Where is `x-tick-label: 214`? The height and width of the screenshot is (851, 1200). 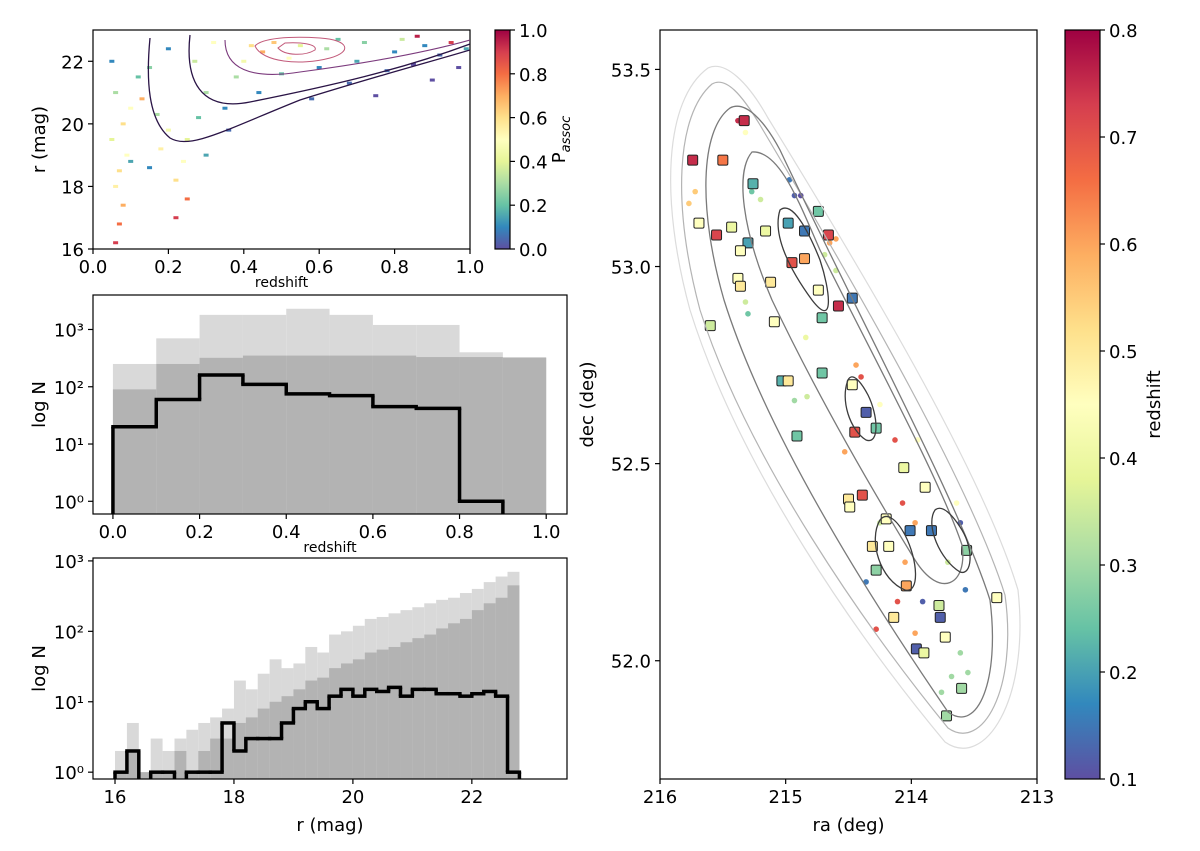 x-tick-label: 214 is located at coordinates (911, 797).